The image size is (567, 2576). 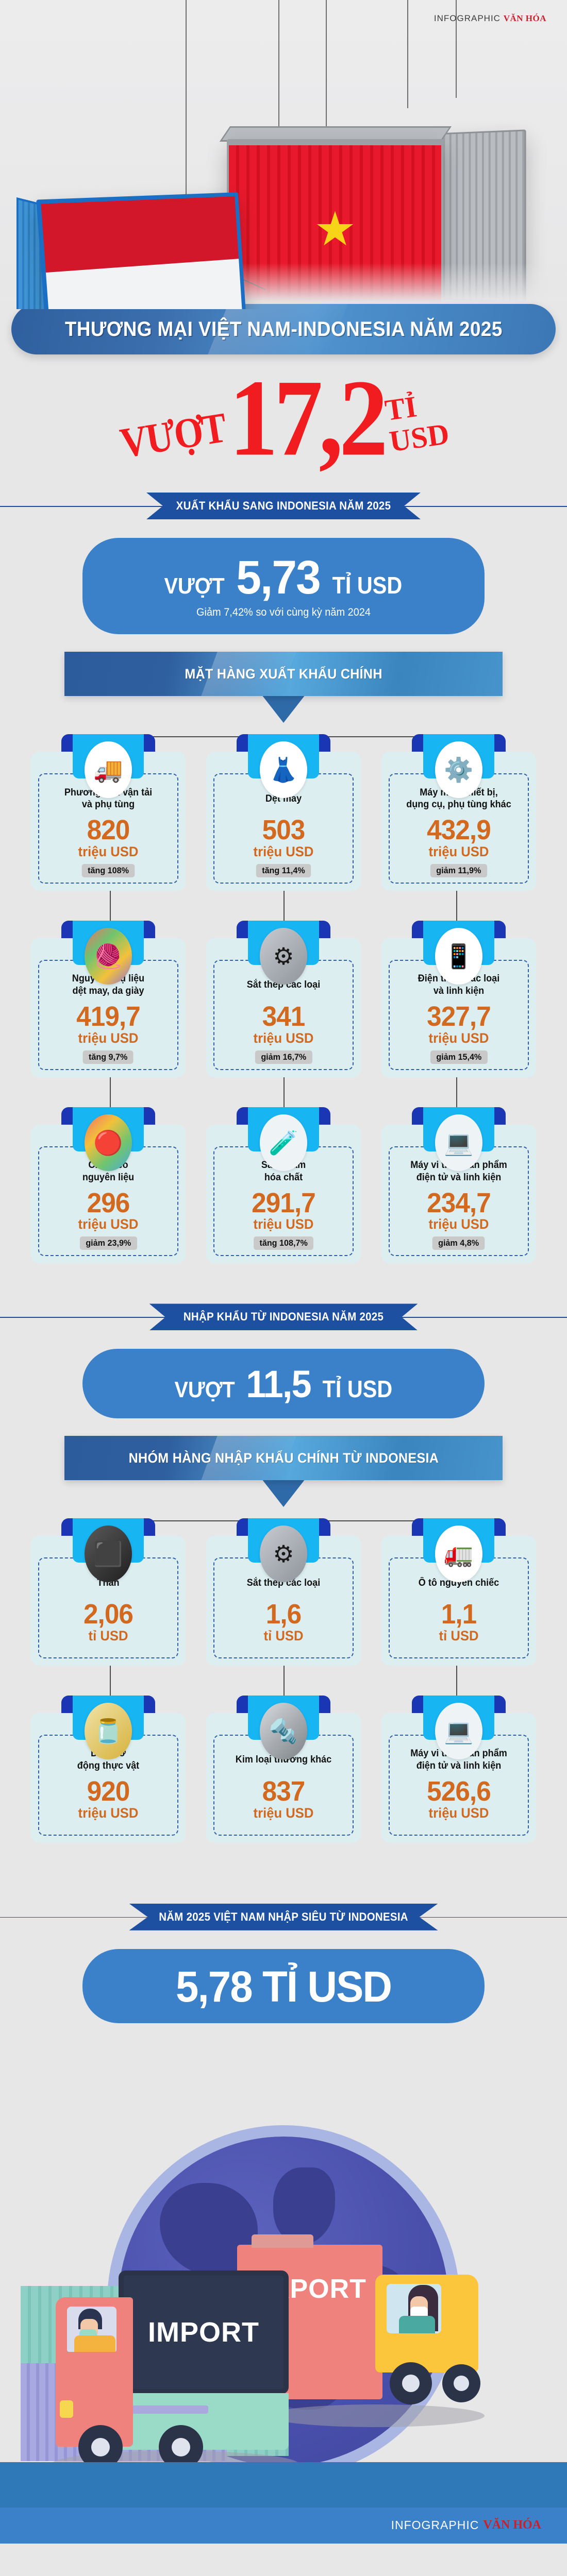 I want to click on export-card-change: giảm 4,8%, so click(x=458, y=1243).